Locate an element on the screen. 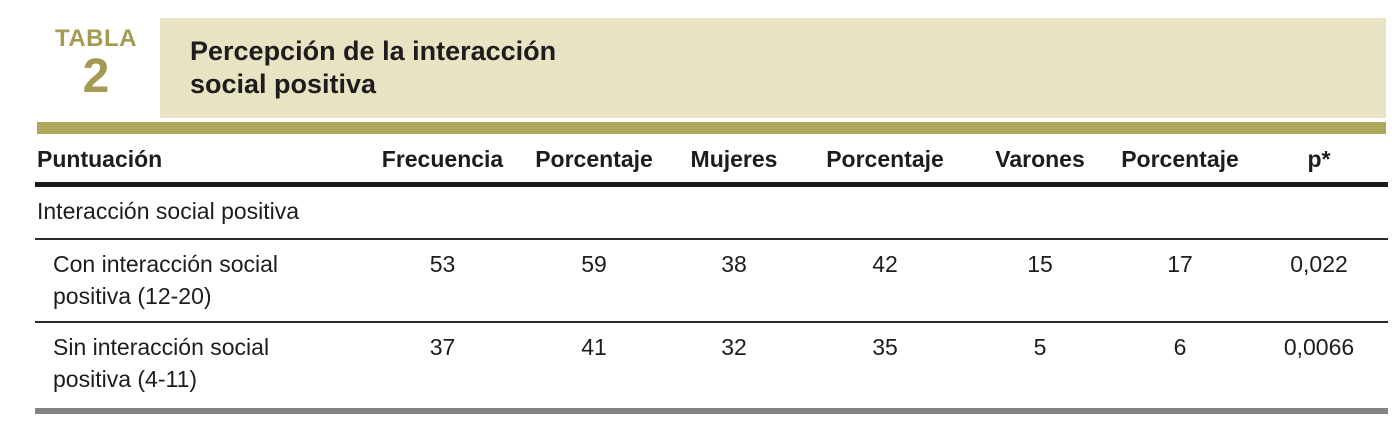 The width and height of the screenshot is (1400, 429). table-badge-word: TABLA is located at coordinates (96, 38).